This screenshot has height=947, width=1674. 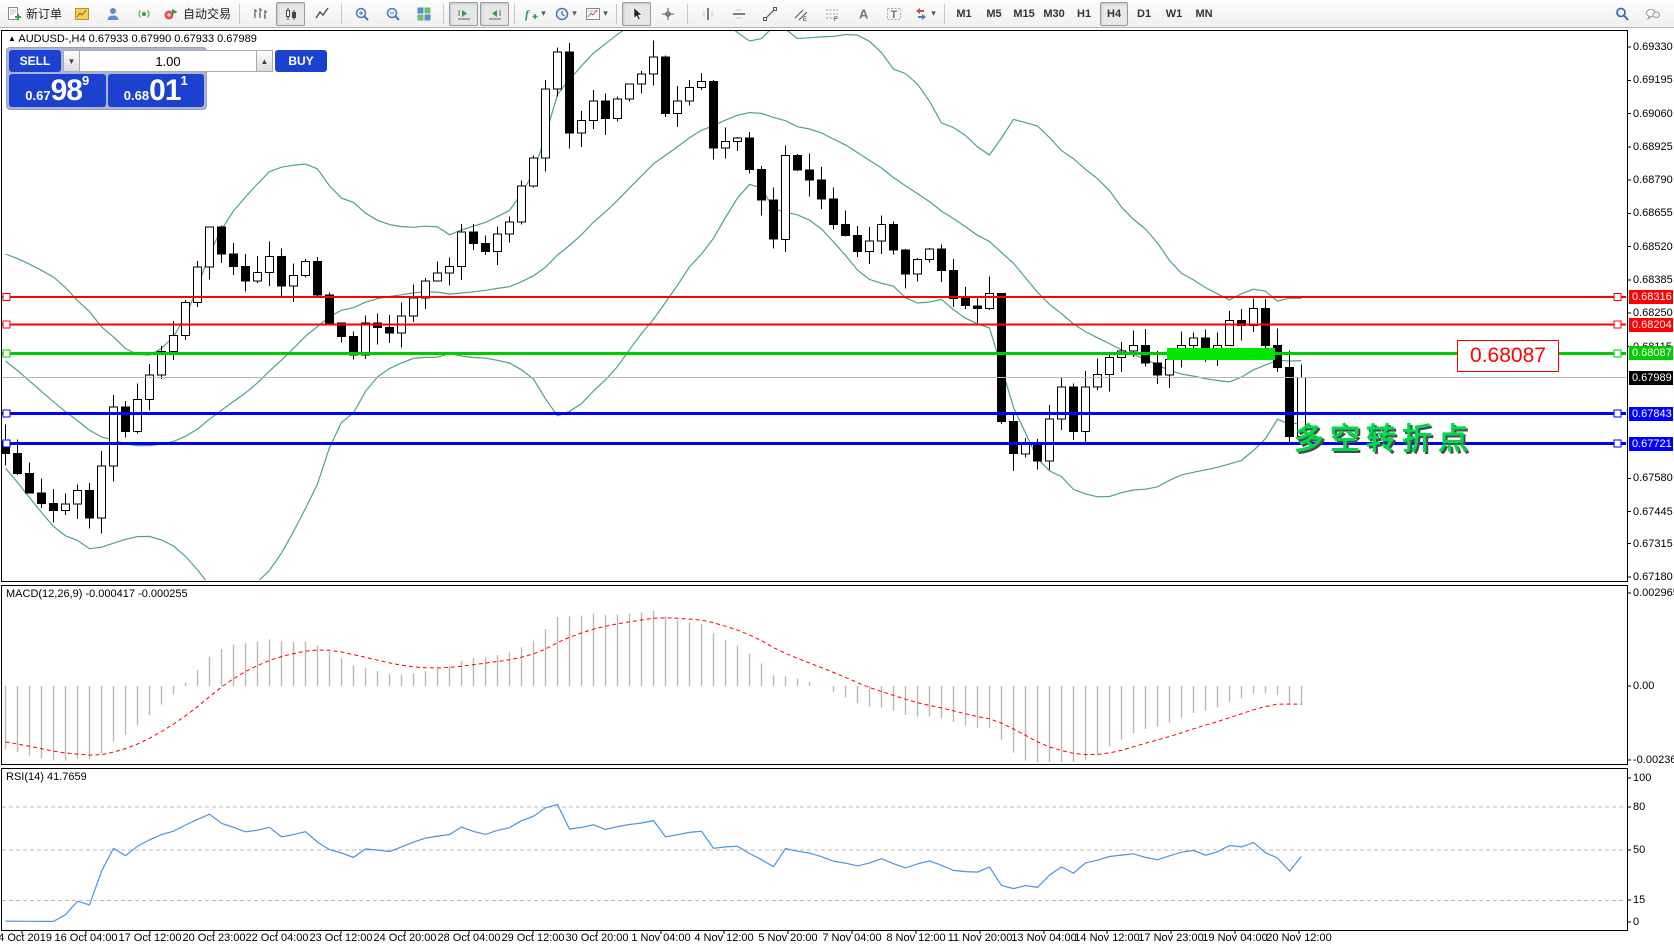 I want to click on level-line-0.68204, so click(x=814, y=324).